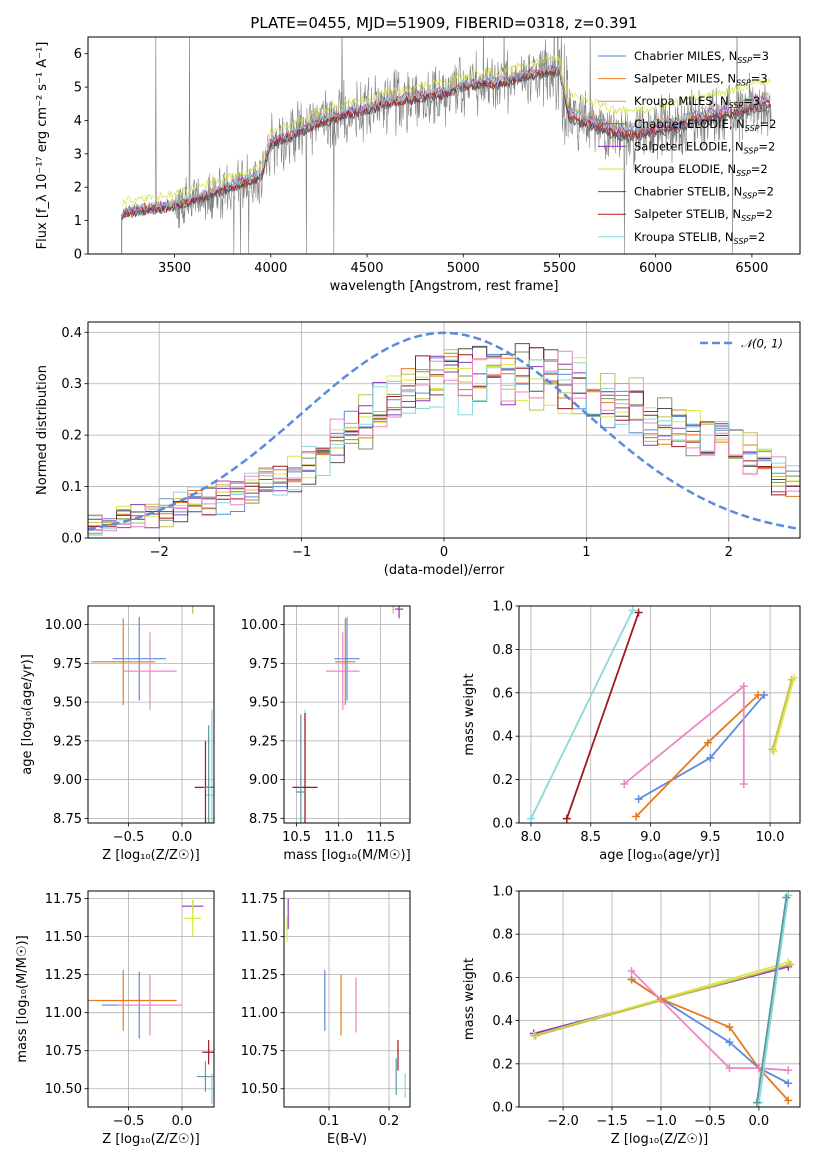 This screenshot has height=1170, width=819. Describe the element at coordinates (759, 1121) in the screenshot. I see `x-tick-label: 0.0` at that location.